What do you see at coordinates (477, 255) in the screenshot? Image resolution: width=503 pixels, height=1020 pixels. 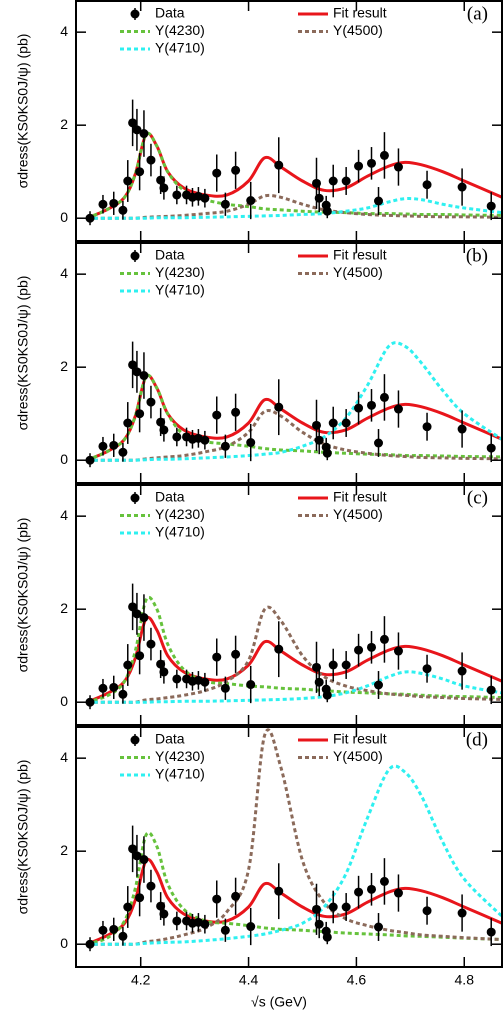 I see `panel-label: (b)` at bounding box center [477, 255].